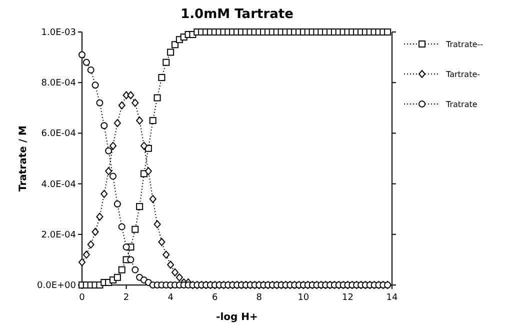 This screenshot has height=330, width=520. I want to click on y-tick-label: 4.0E-04, so click(58, 185).